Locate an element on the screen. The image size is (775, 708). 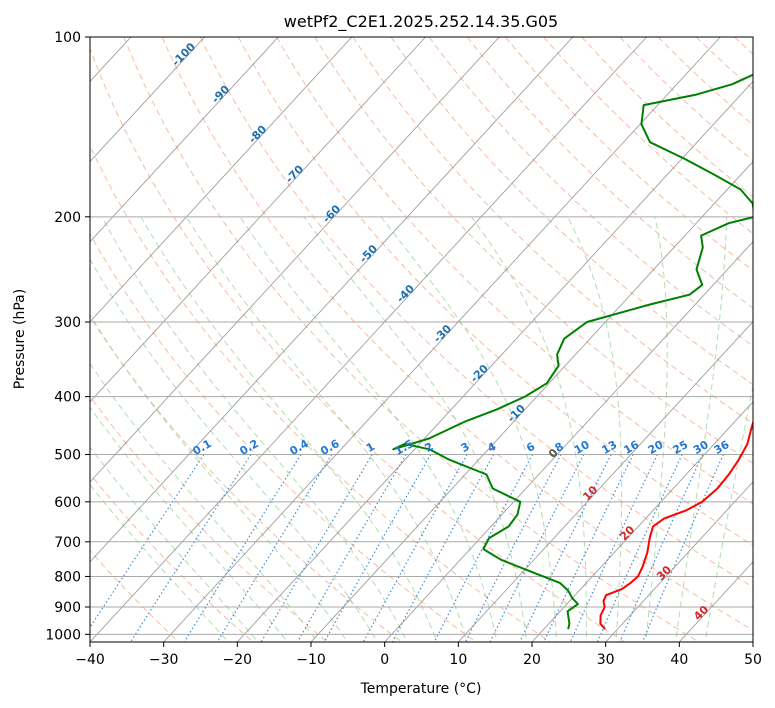
temperature-curve-label: -100 is located at coordinates (183, 54).